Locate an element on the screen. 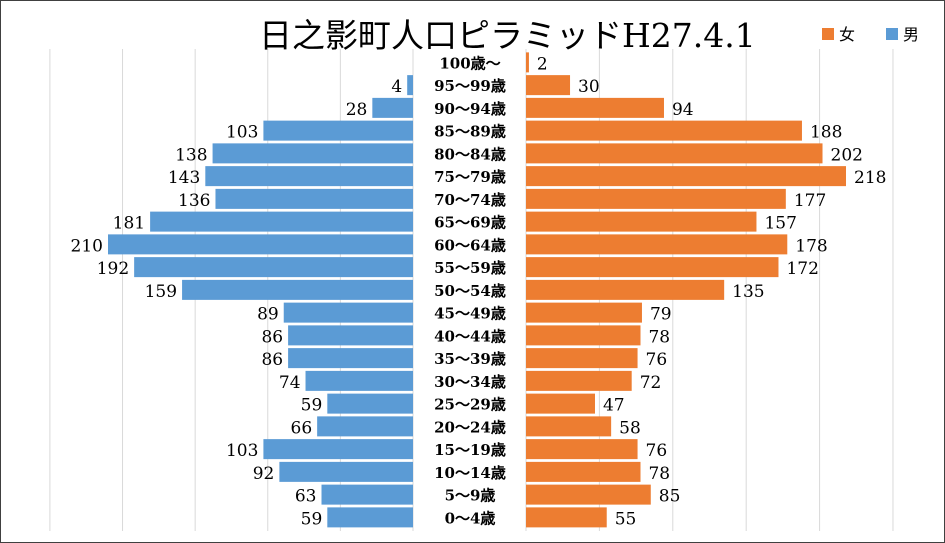 The height and width of the screenshot is (543, 945). data-label-female: 30 is located at coordinates (589, 87).